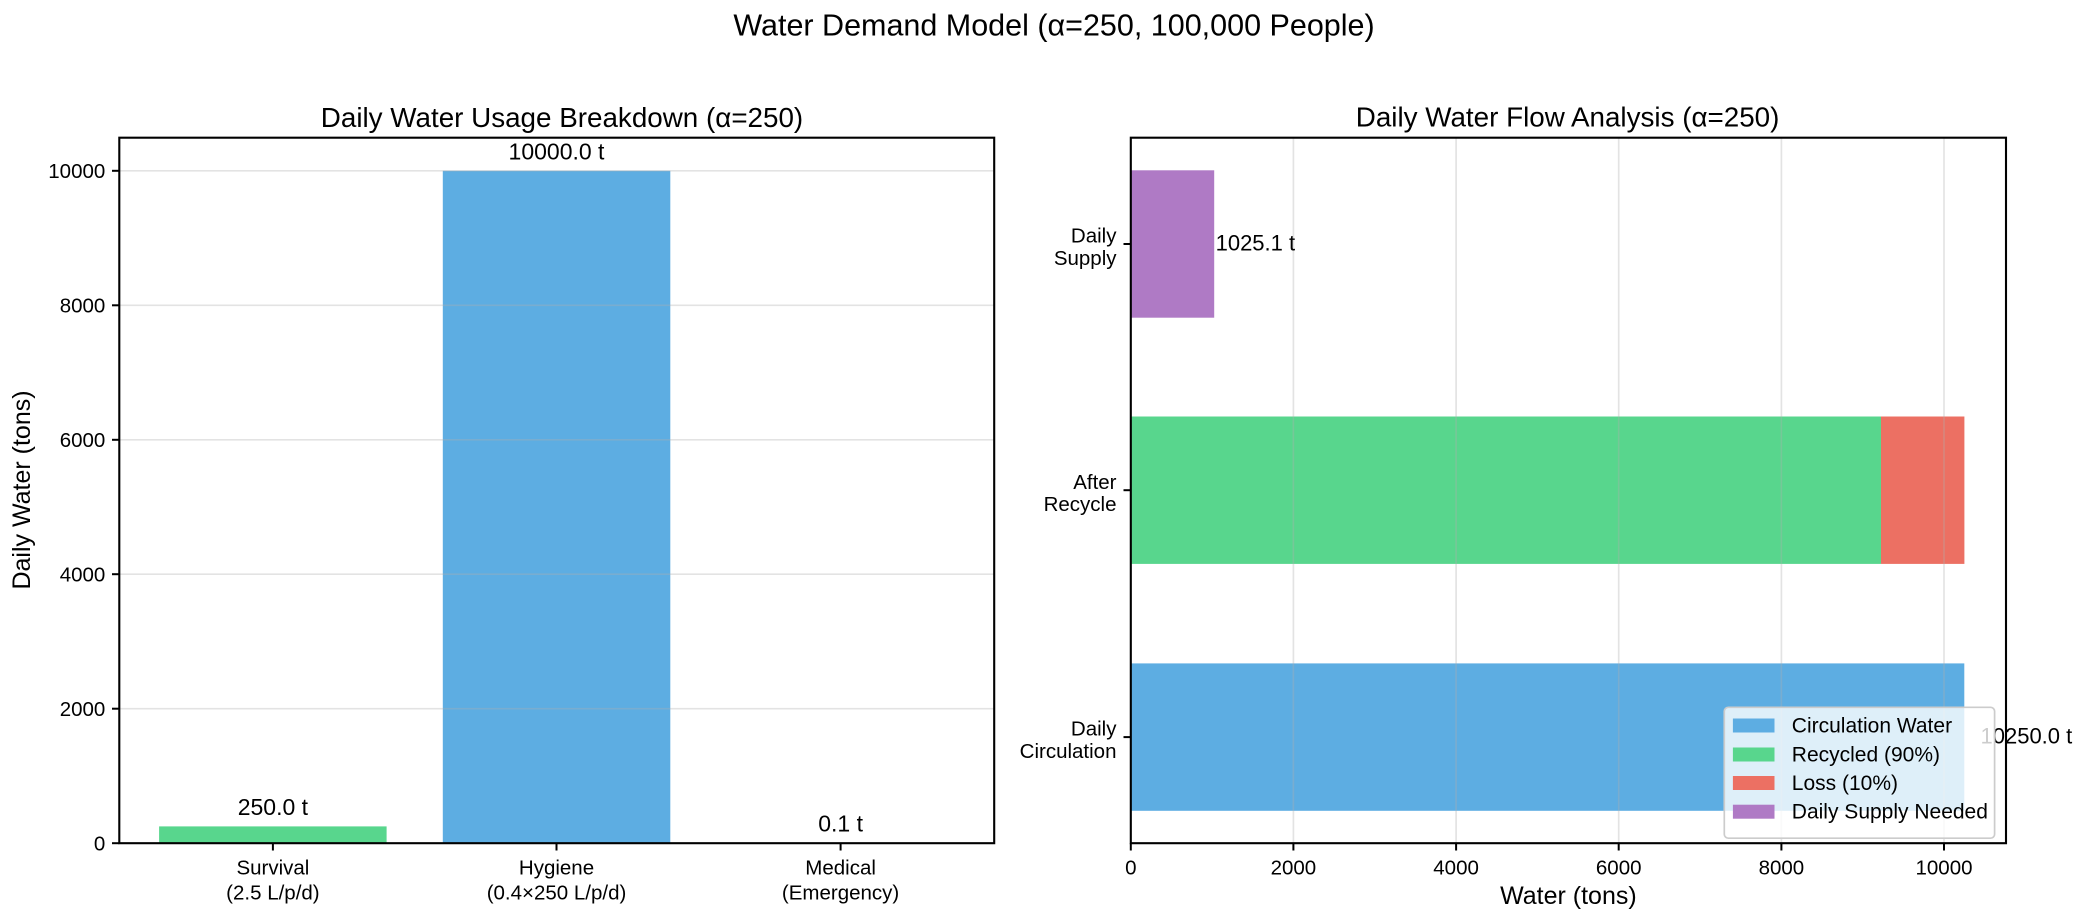 This screenshot has width=2081, height=923. What do you see at coordinates (272, 868) in the screenshot?
I see `svg-text: Survival` at bounding box center [272, 868].